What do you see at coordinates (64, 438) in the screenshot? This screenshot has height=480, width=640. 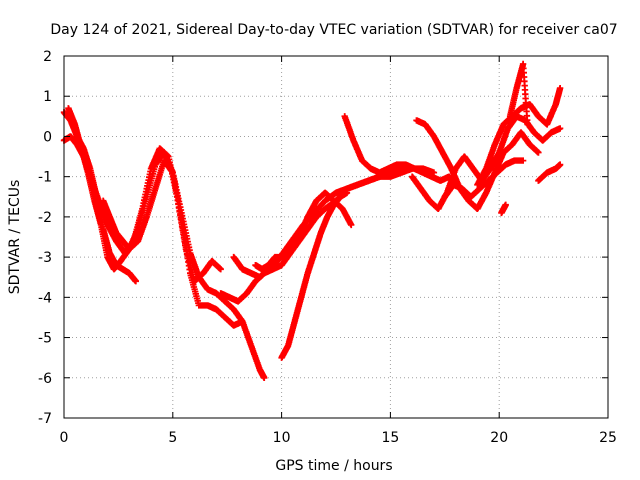 I see `x-tick-label: 0` at bounding box center [64, 438].